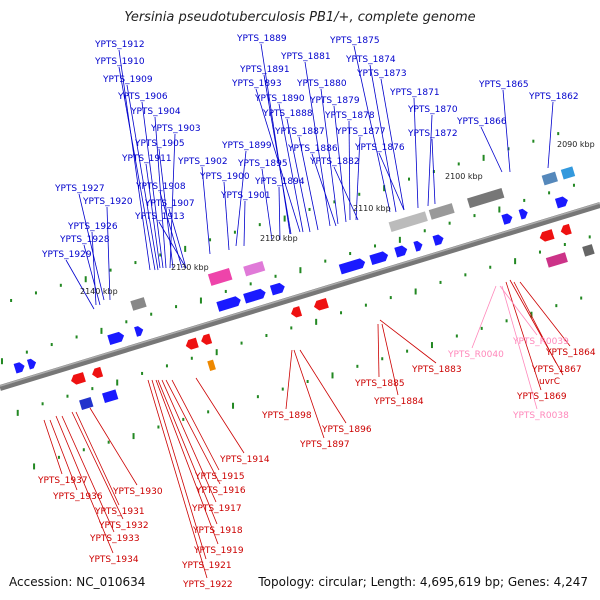  I want to click on forward-gene-label: YPTS_1902, so click(202, 162).